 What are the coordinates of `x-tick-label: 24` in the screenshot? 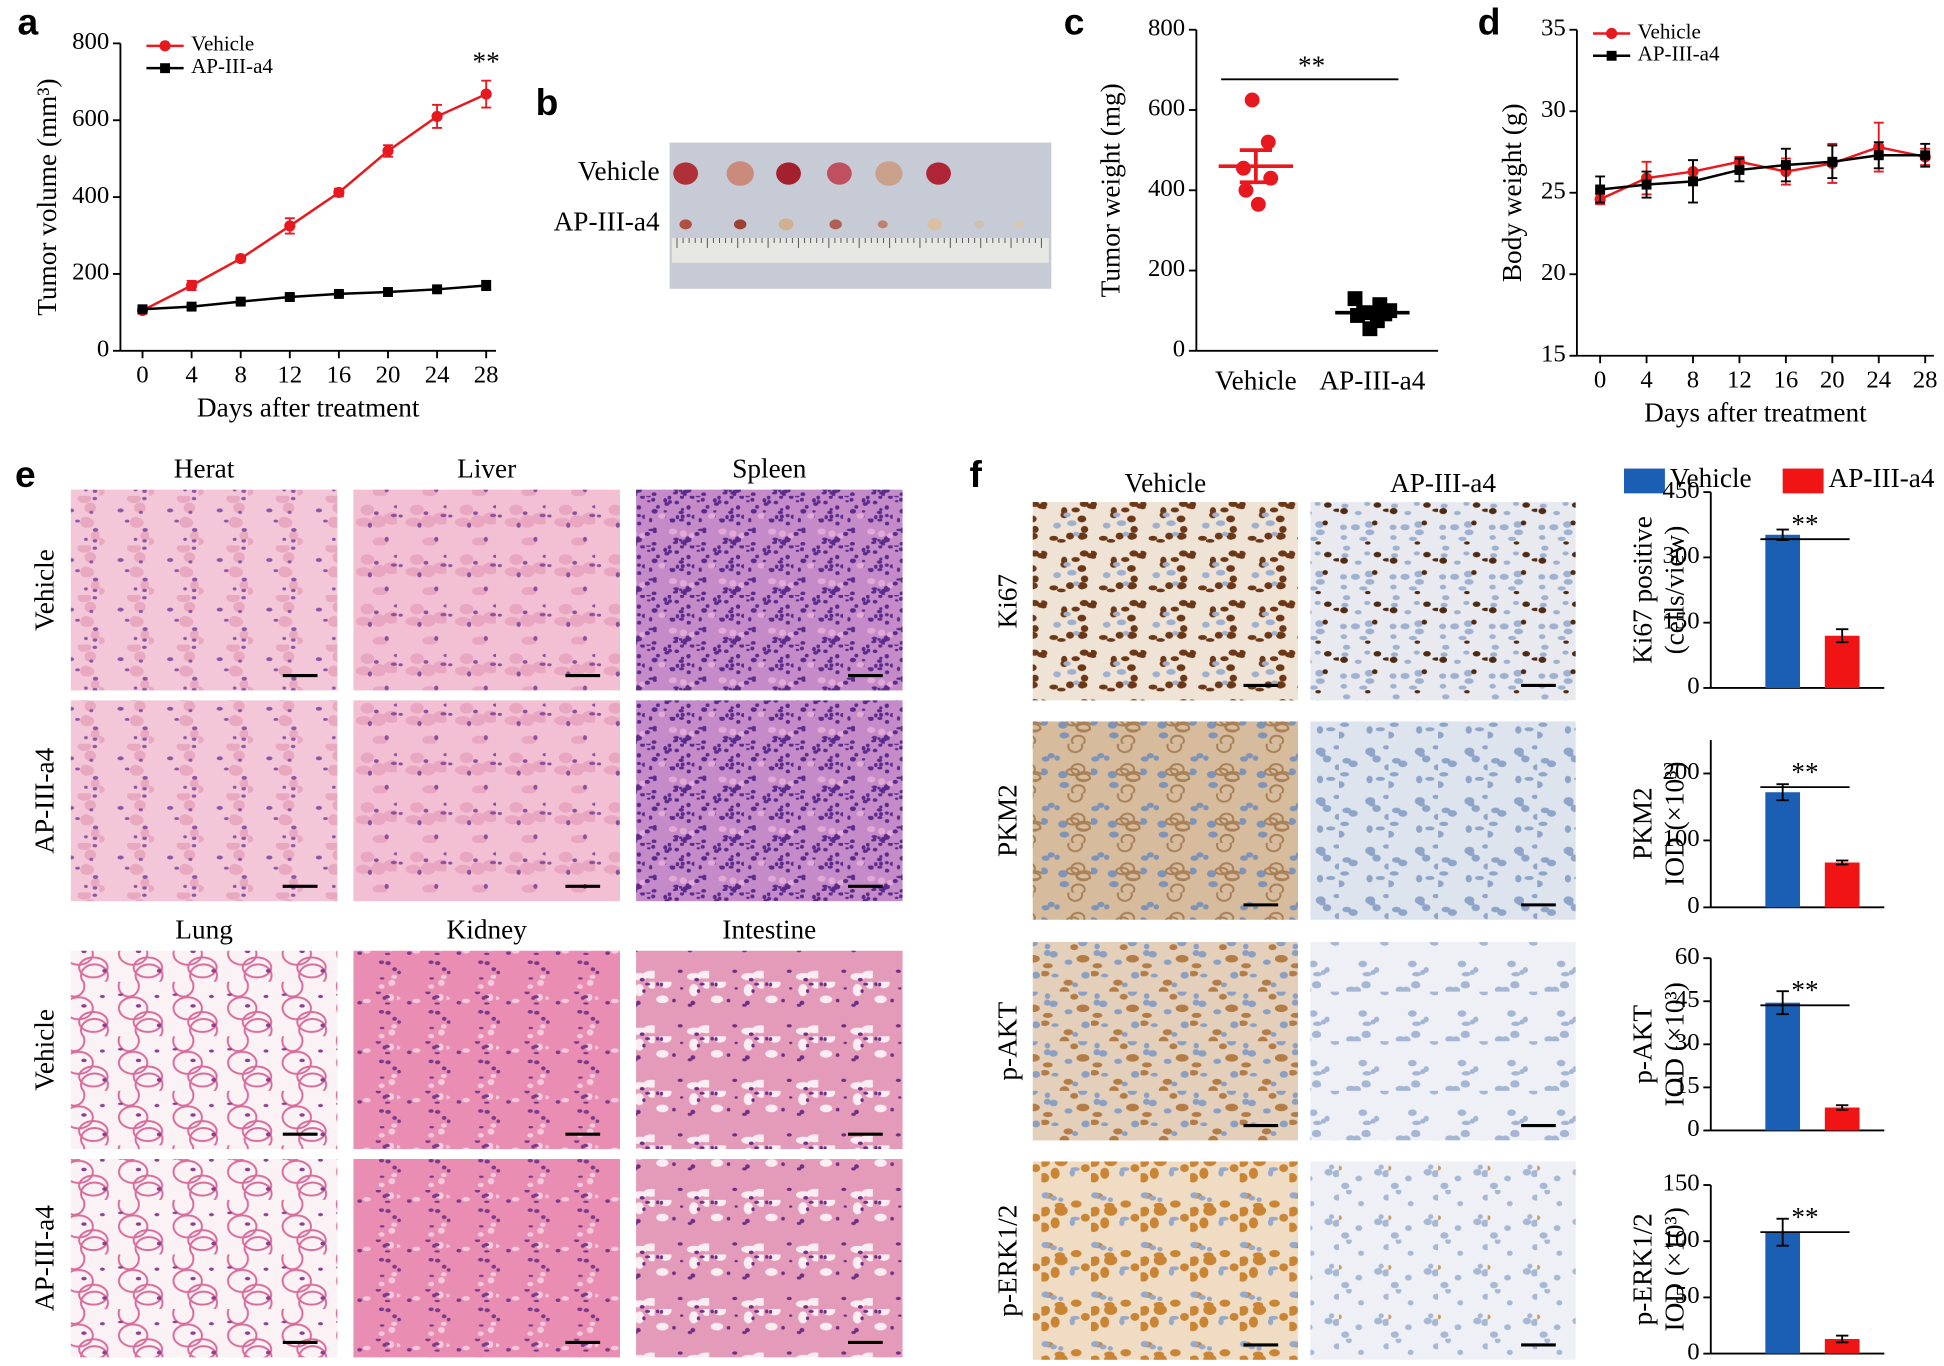 It's located at (437, 375).